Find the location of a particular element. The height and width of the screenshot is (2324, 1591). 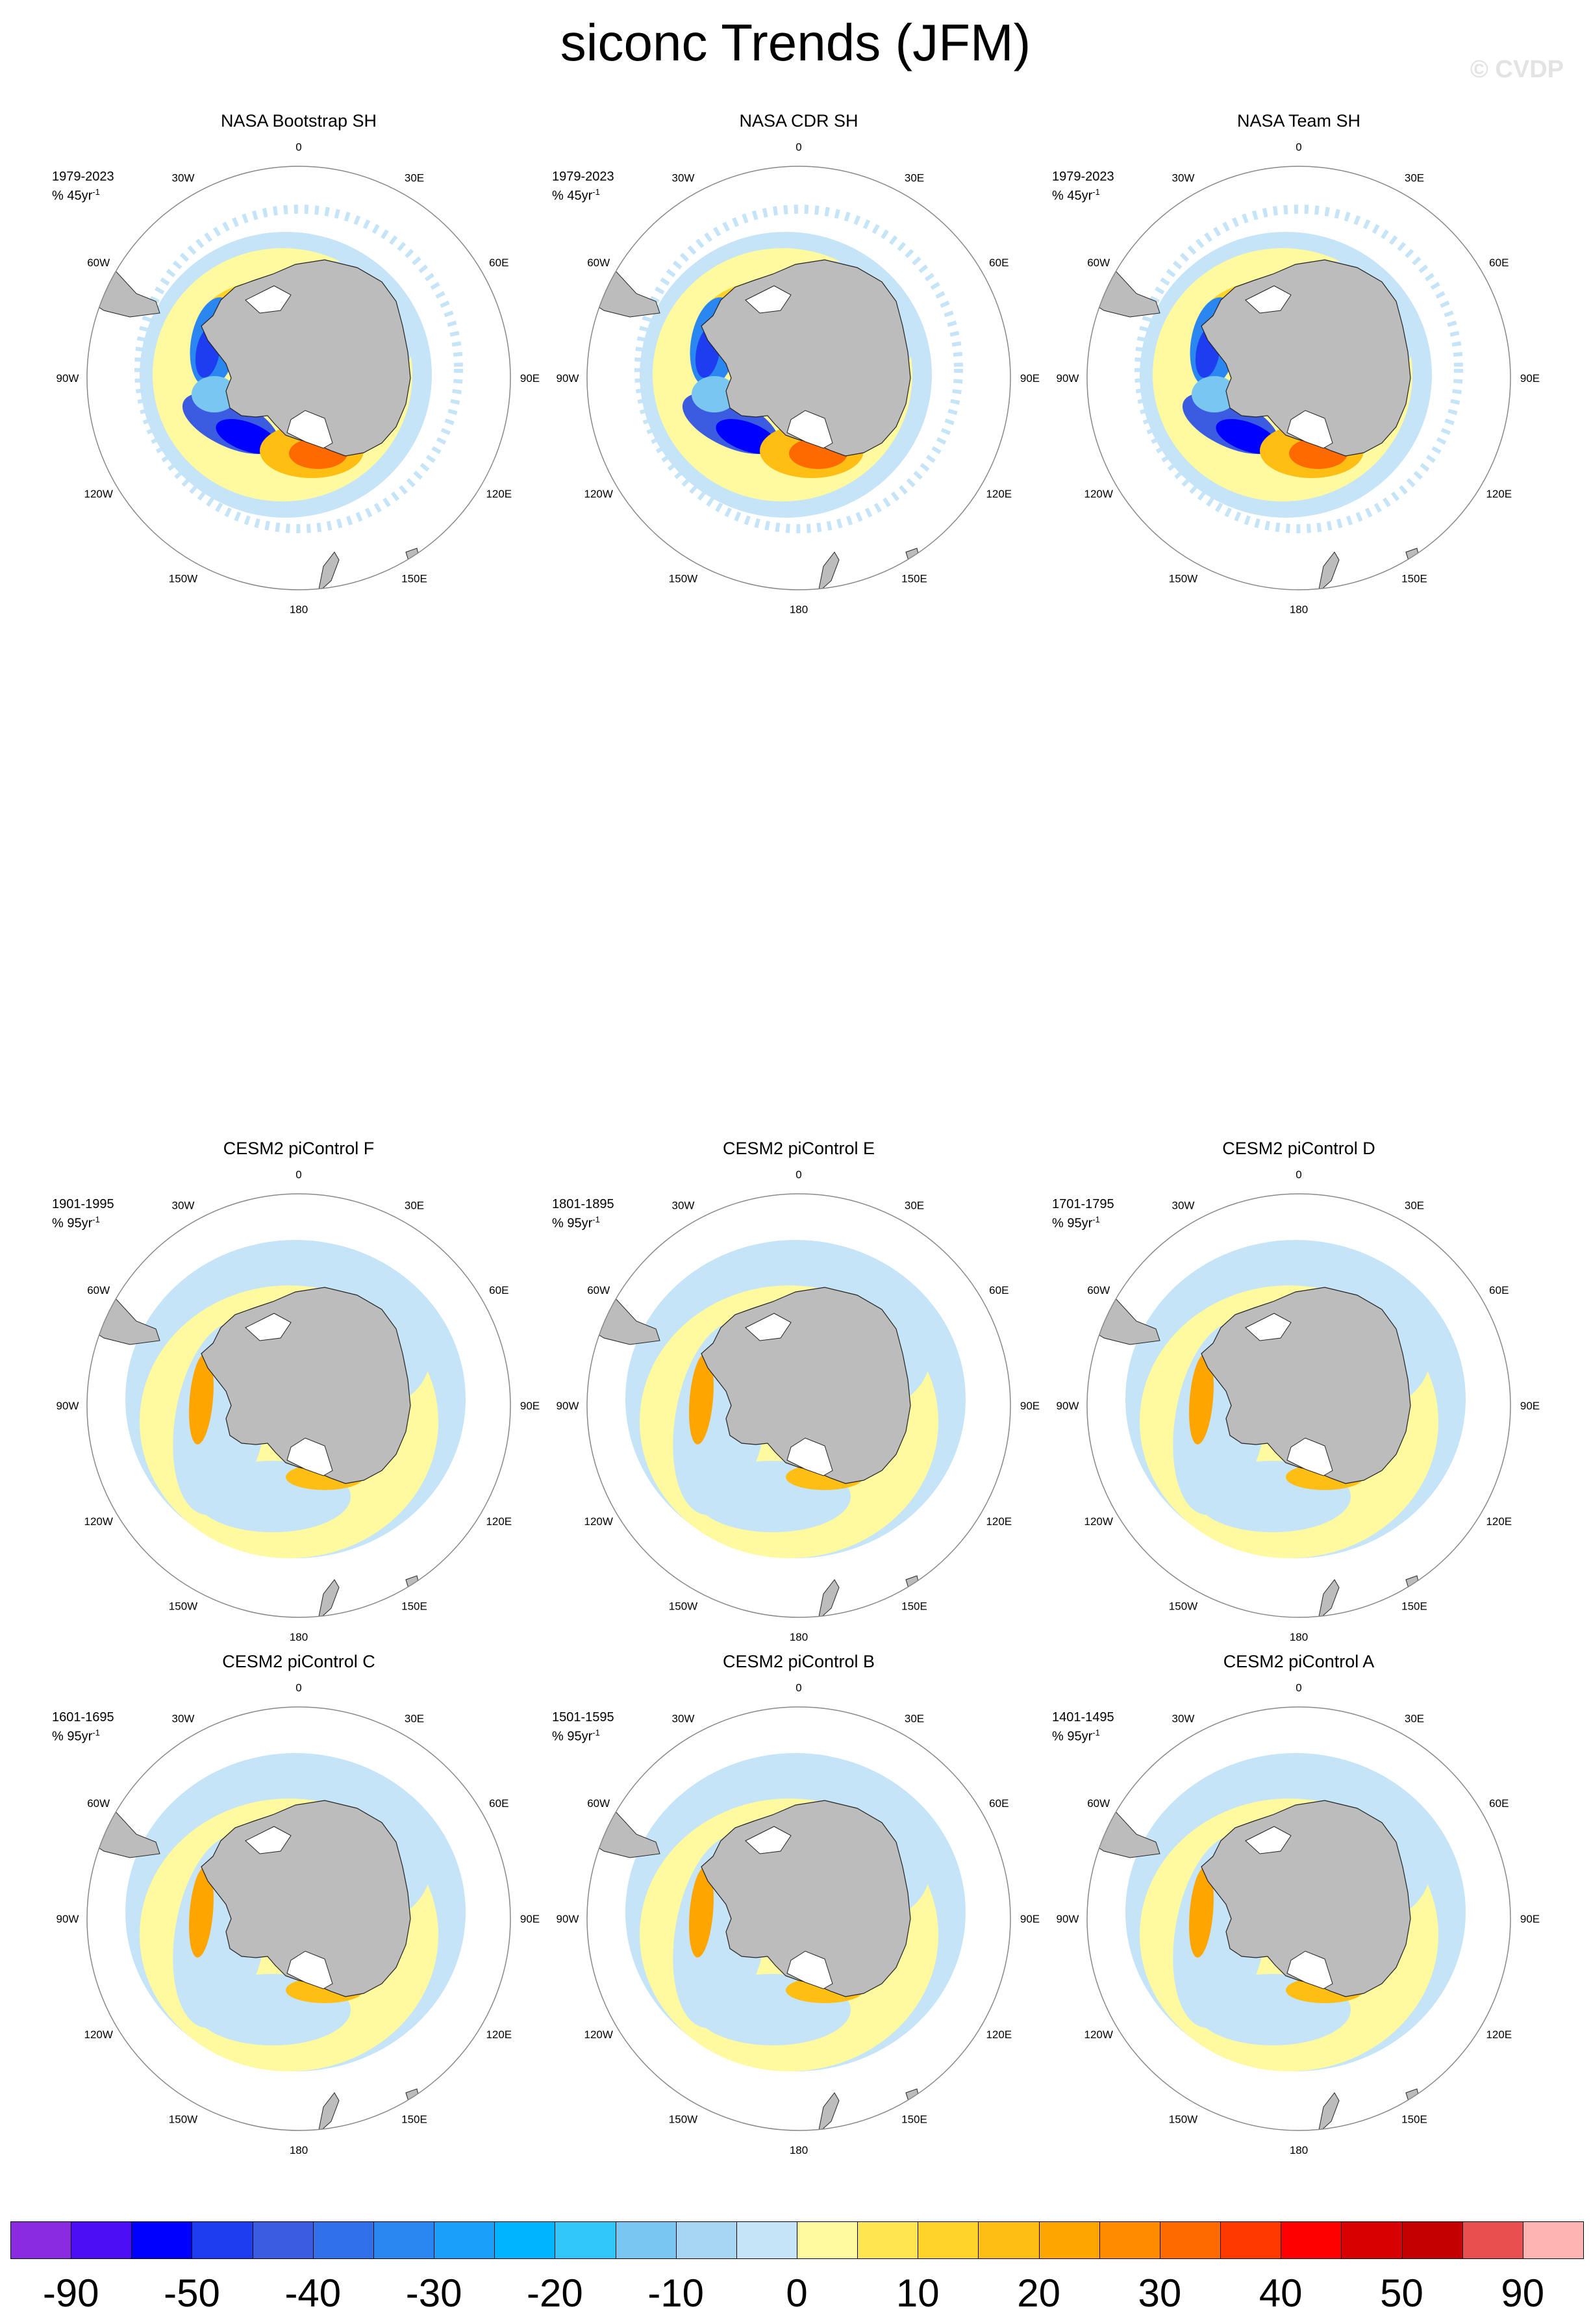

colorbar-label: 50 is located at coordinates (1402, 2293).